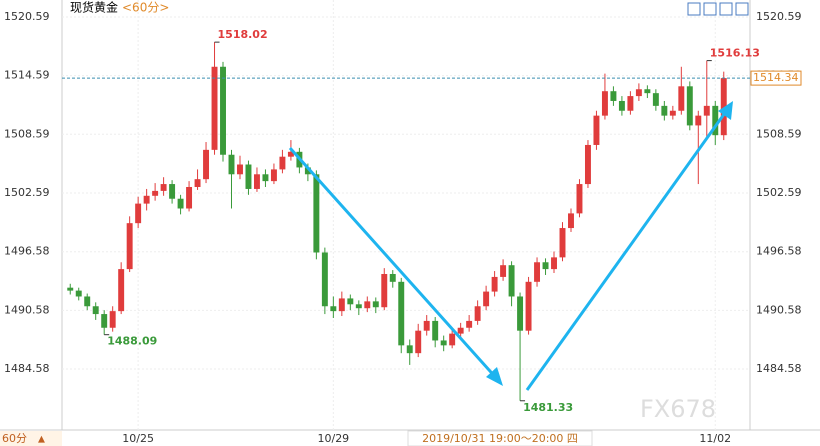 This screenshot has height=446, width=820. I want to click on period-arrow: ▲, so click(41, 440).